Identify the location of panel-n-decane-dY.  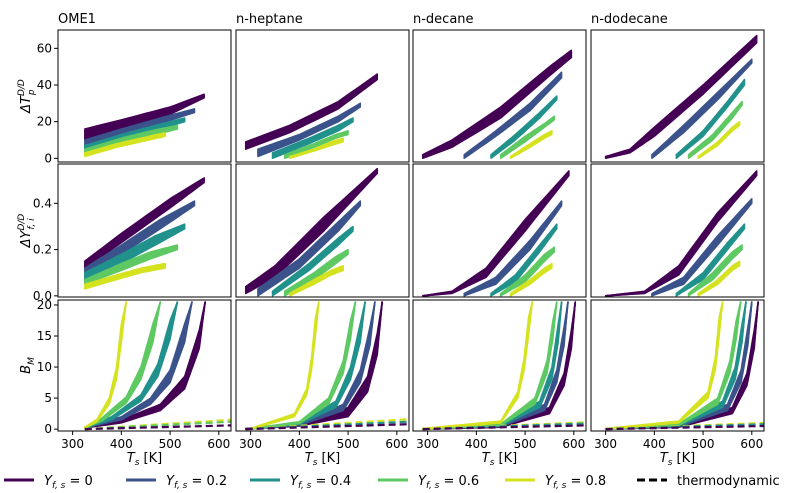
(499, 230).